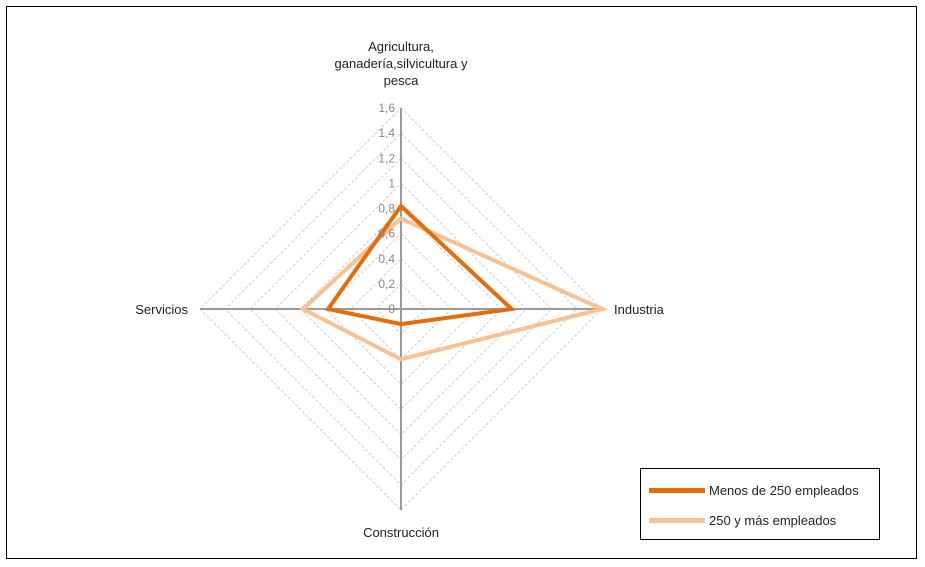 This screenshot has height=567, width=925. I want to click on tick-label-5: 1, so click(391, 183).